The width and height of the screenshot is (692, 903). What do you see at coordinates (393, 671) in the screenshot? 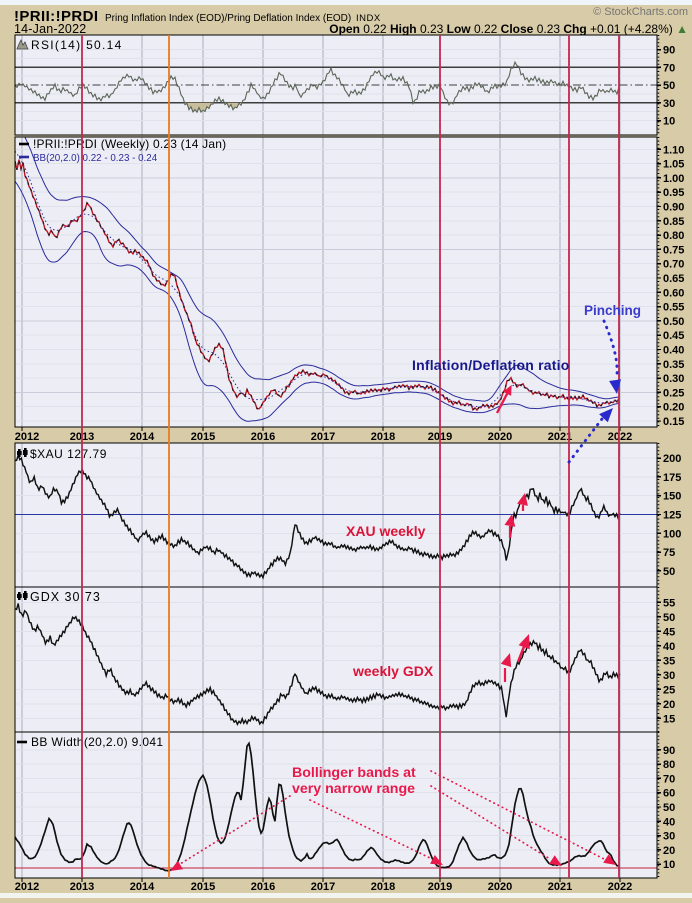
I see `svg-text: weekly GDX` at bounding box center [393, 671].